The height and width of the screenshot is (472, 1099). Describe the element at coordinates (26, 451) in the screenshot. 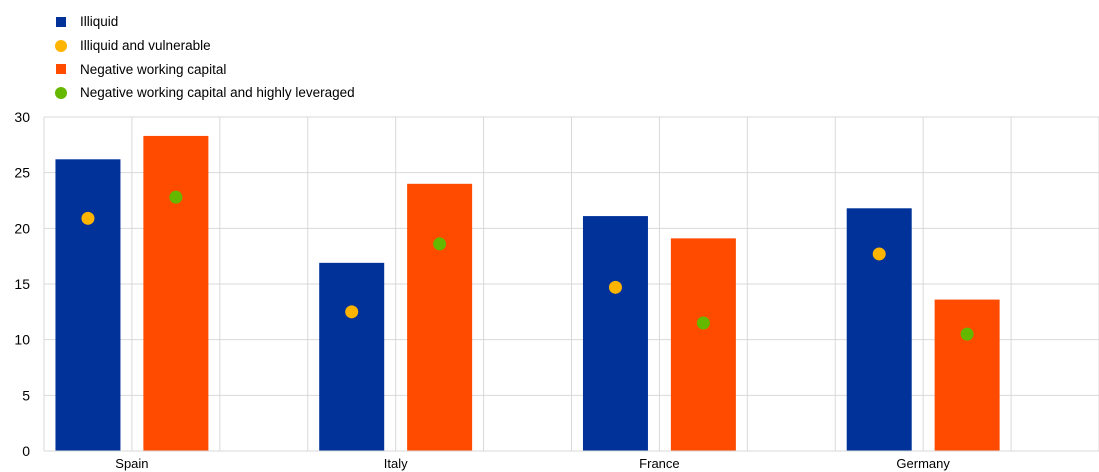

I see `y-tick-label: 0` at that location.